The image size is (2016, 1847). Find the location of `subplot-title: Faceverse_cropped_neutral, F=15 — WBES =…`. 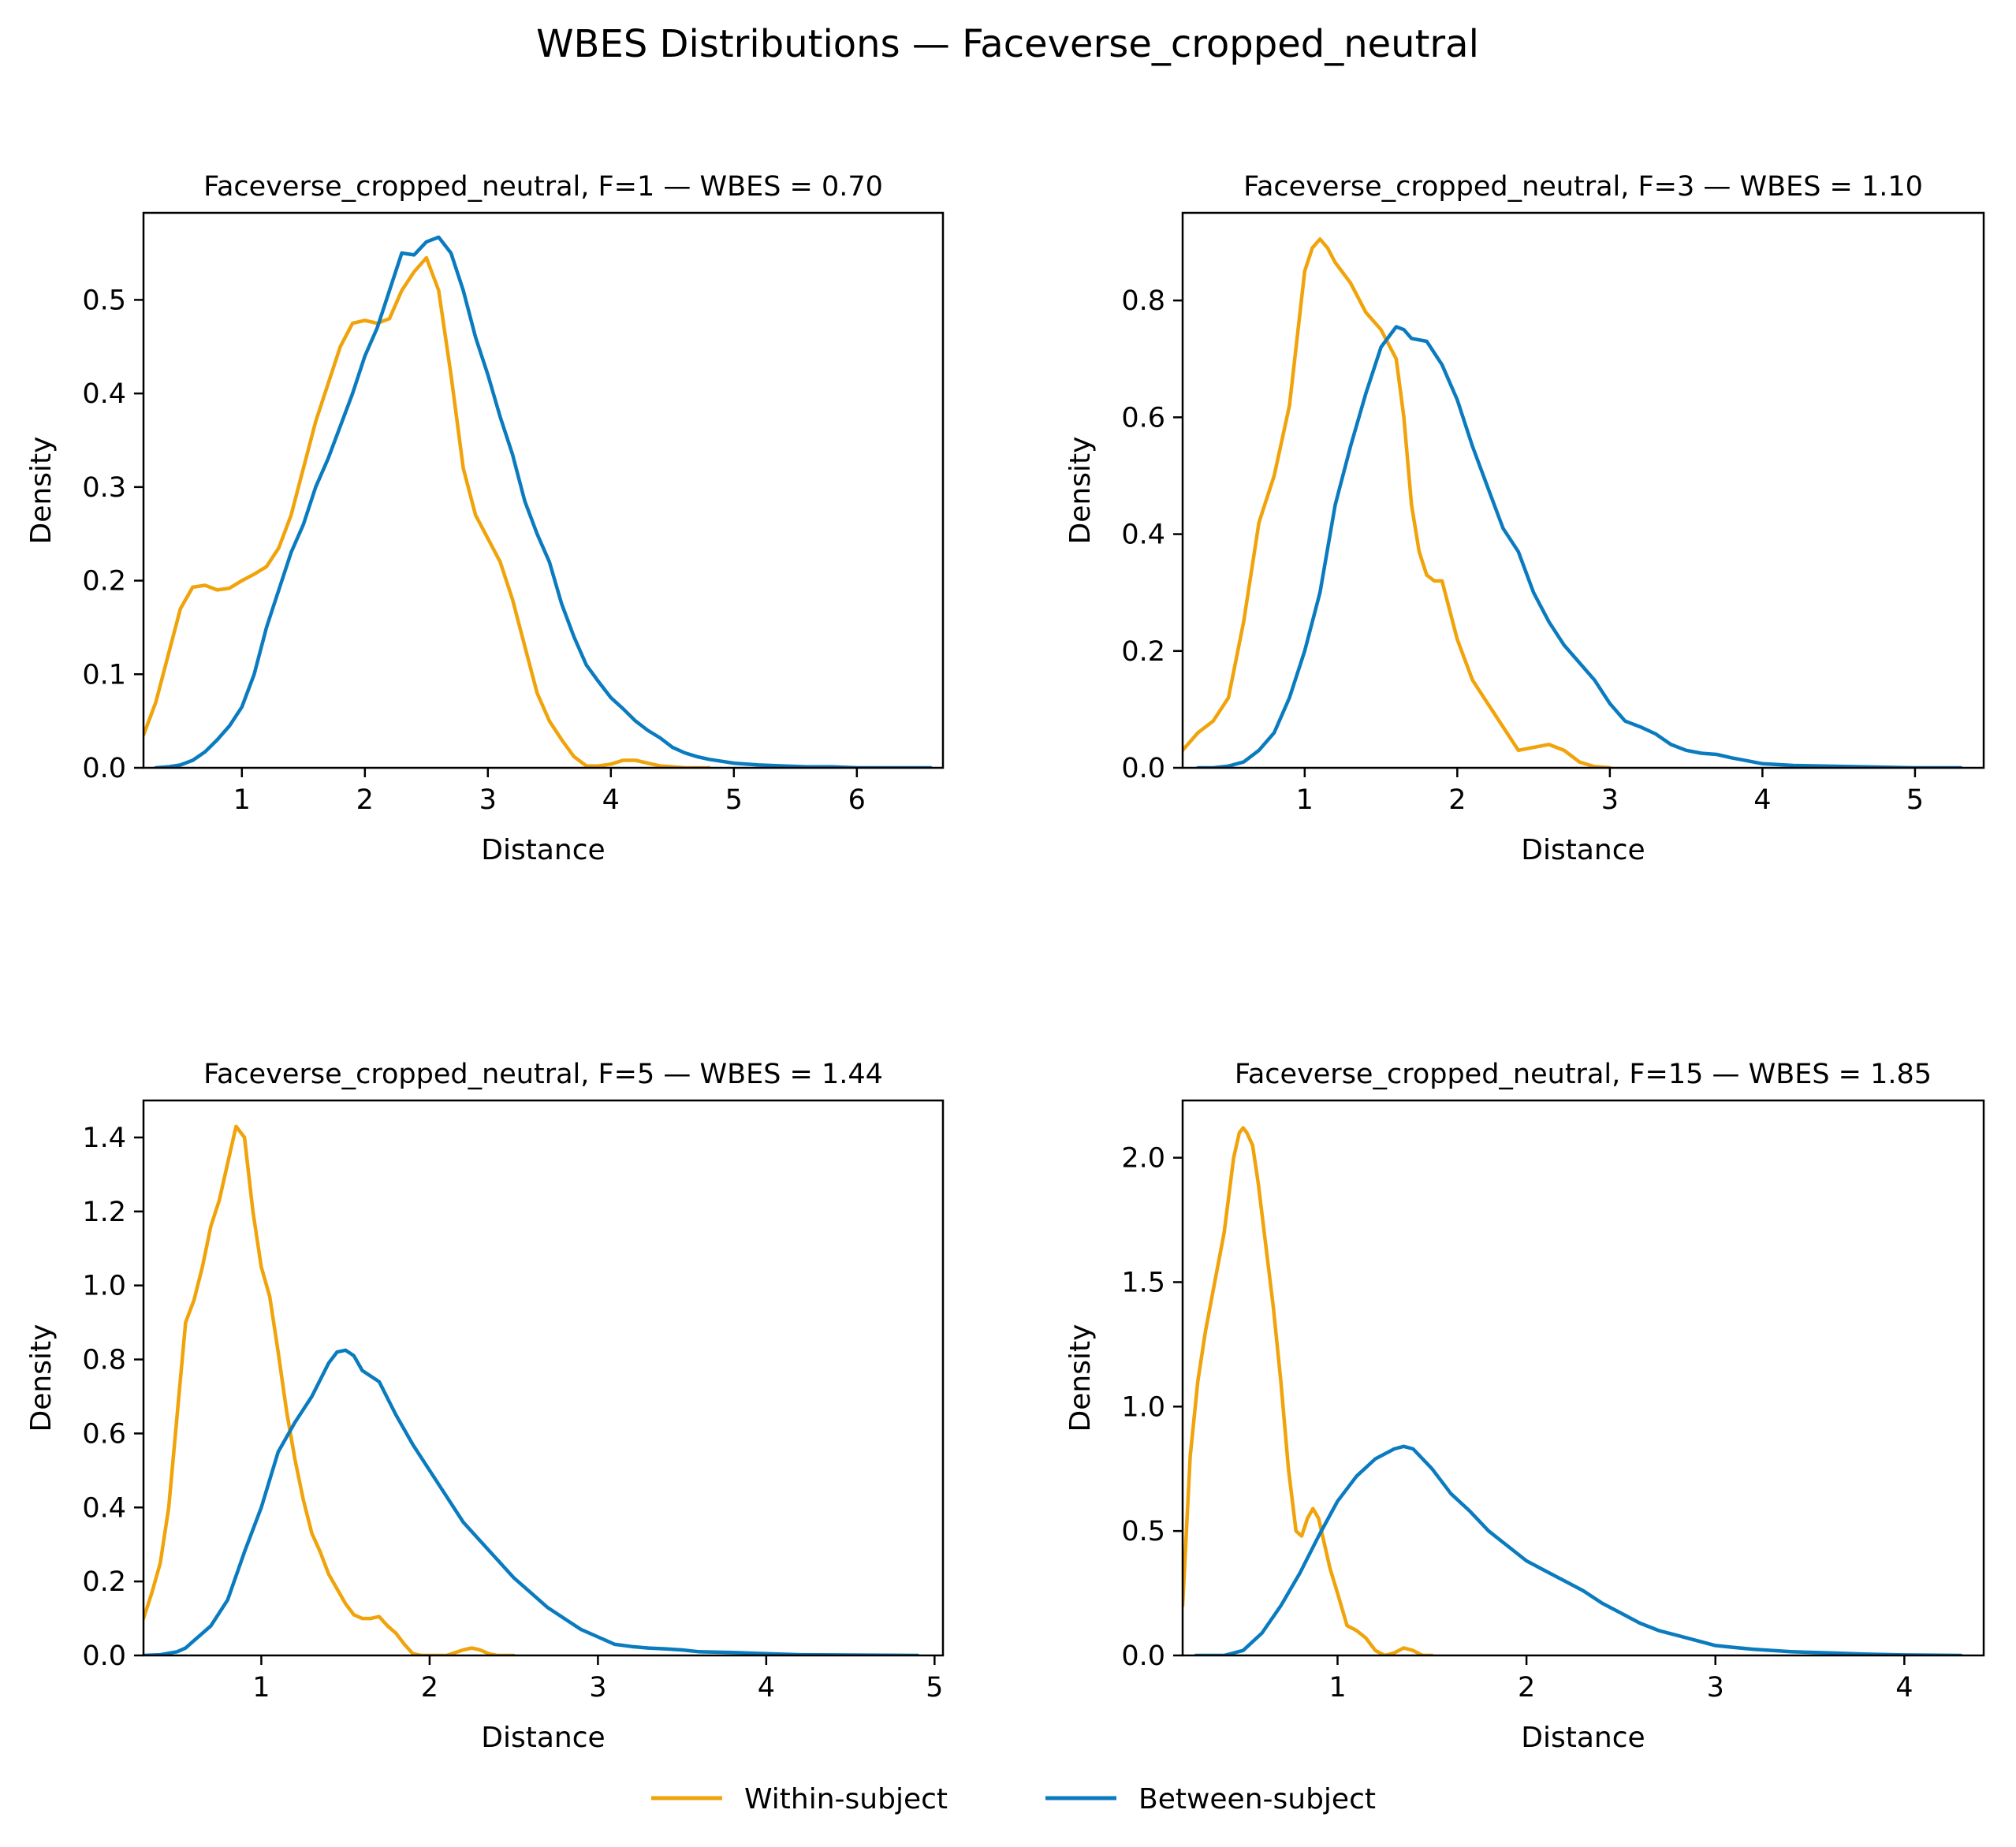

subplot-title: Faceverse_cropped_neutral, F=15 — WBES =… is located at coordinates (1583, 1074).